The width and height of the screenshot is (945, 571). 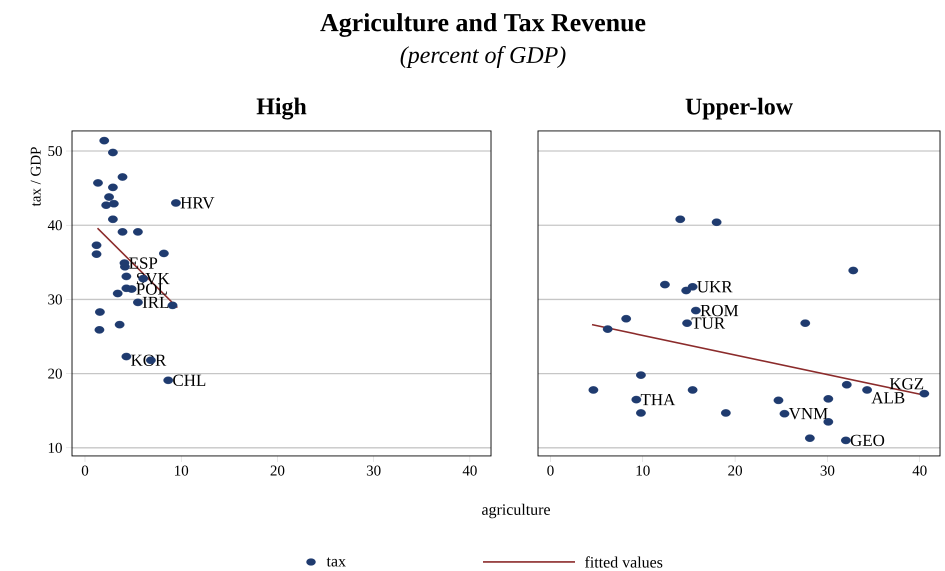 What do you see at coordinates (55, 151) in the screenshot?
I see `y-tick-label: 50` at bounding box center [55, 151].